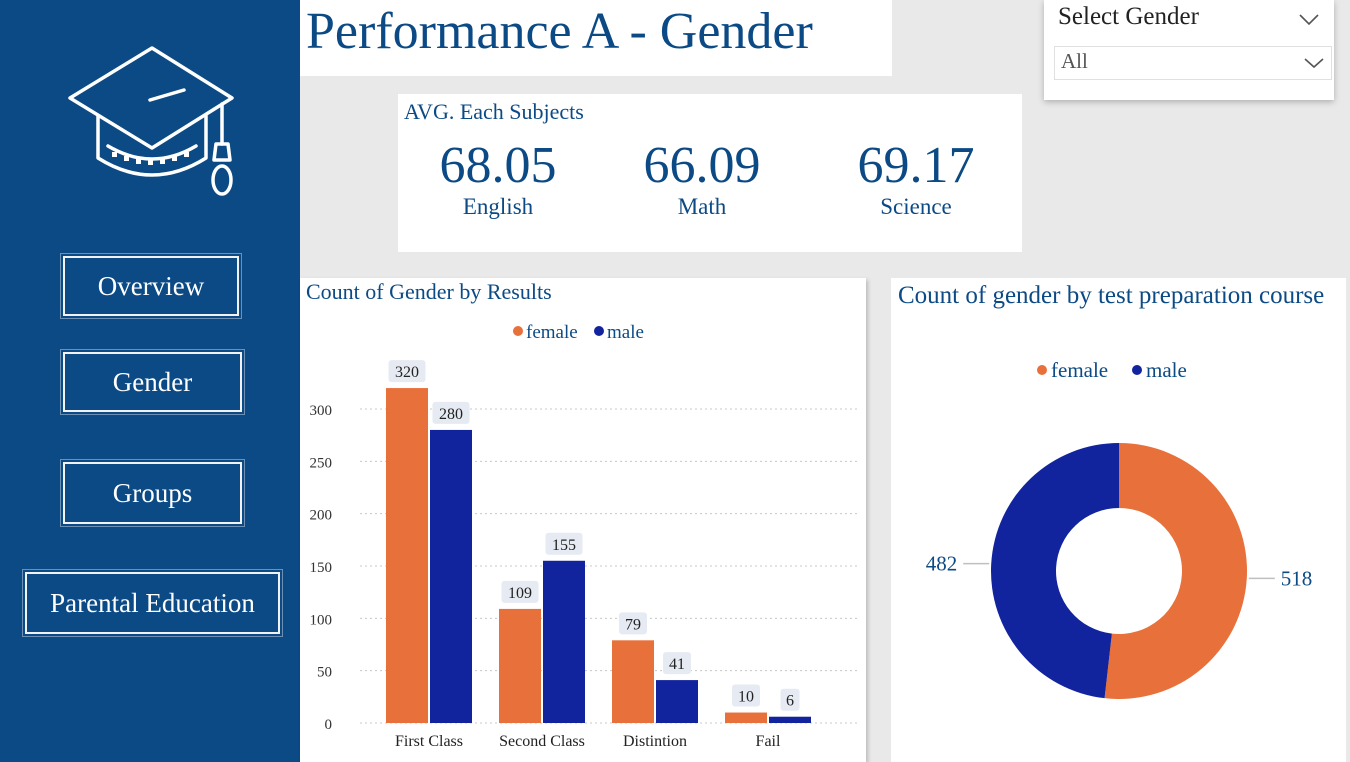  Describe the element at coordinates (321, 620) in the screenshot. I see `y-tick-label: 100` at that location.